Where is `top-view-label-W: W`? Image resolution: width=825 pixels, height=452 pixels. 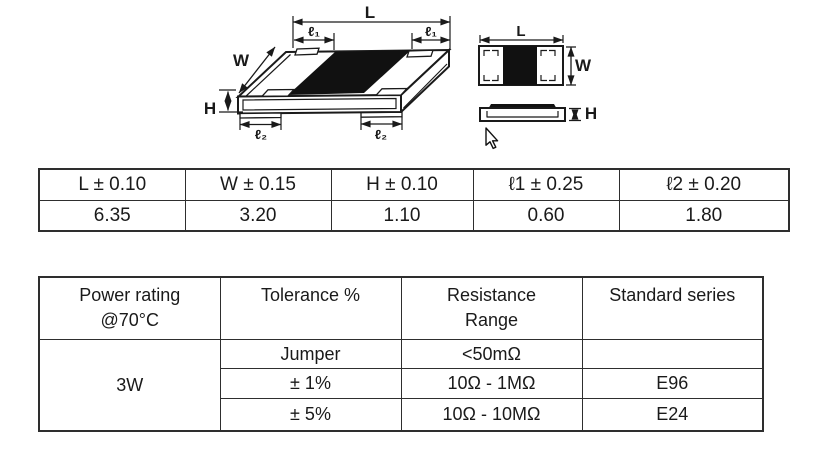 top-view-label-W: W is located at coordinates (583, 65).